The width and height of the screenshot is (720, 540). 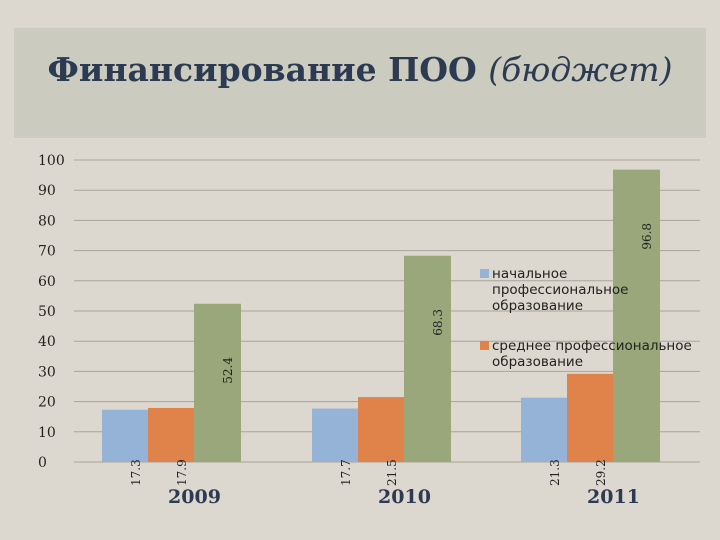 I want to click on data-label: 68.3, so click(x=438, y=322).